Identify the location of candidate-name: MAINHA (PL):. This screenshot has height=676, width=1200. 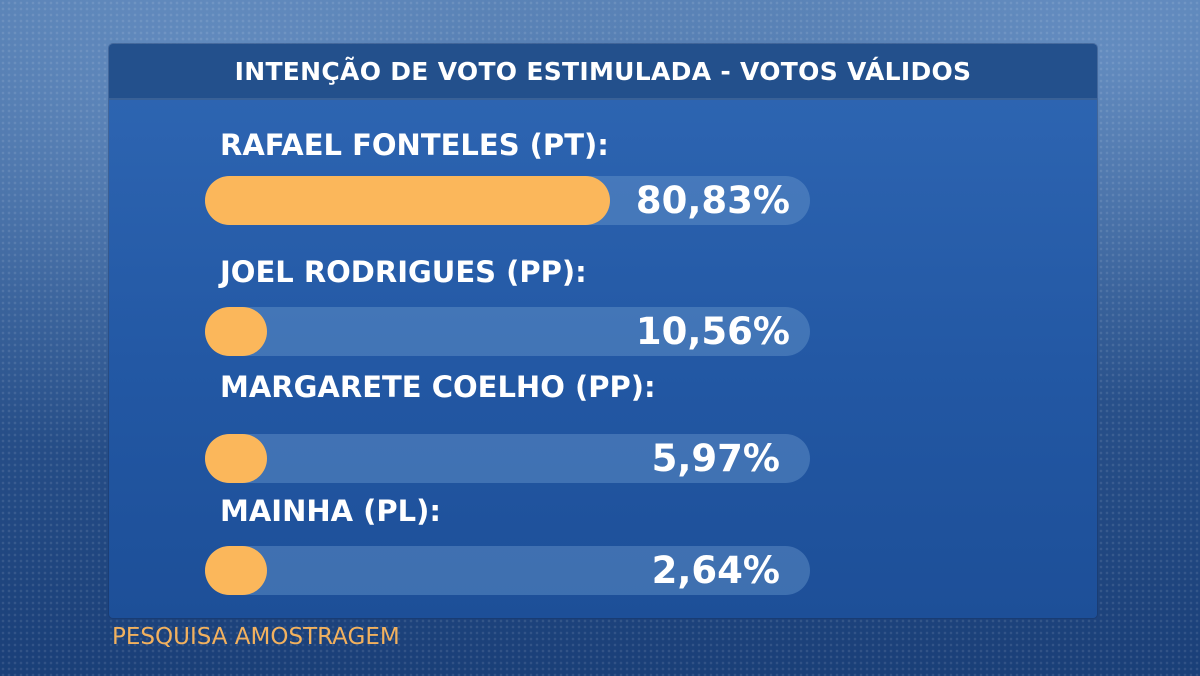
(331, 511).